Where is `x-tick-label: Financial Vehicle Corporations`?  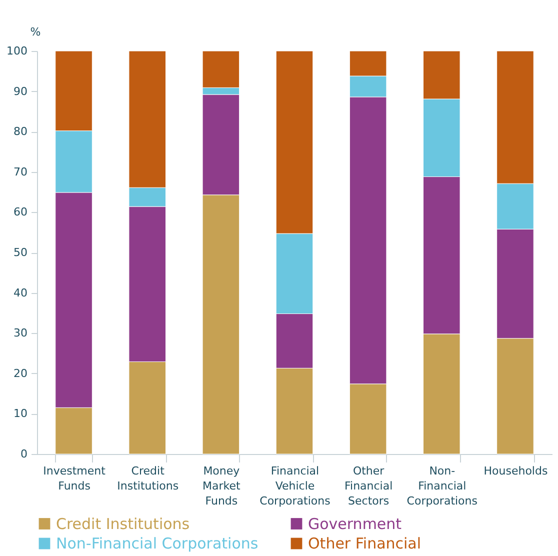
x-tick-label: Financial Vehicle Corporations is located at coordinates (295, 486).